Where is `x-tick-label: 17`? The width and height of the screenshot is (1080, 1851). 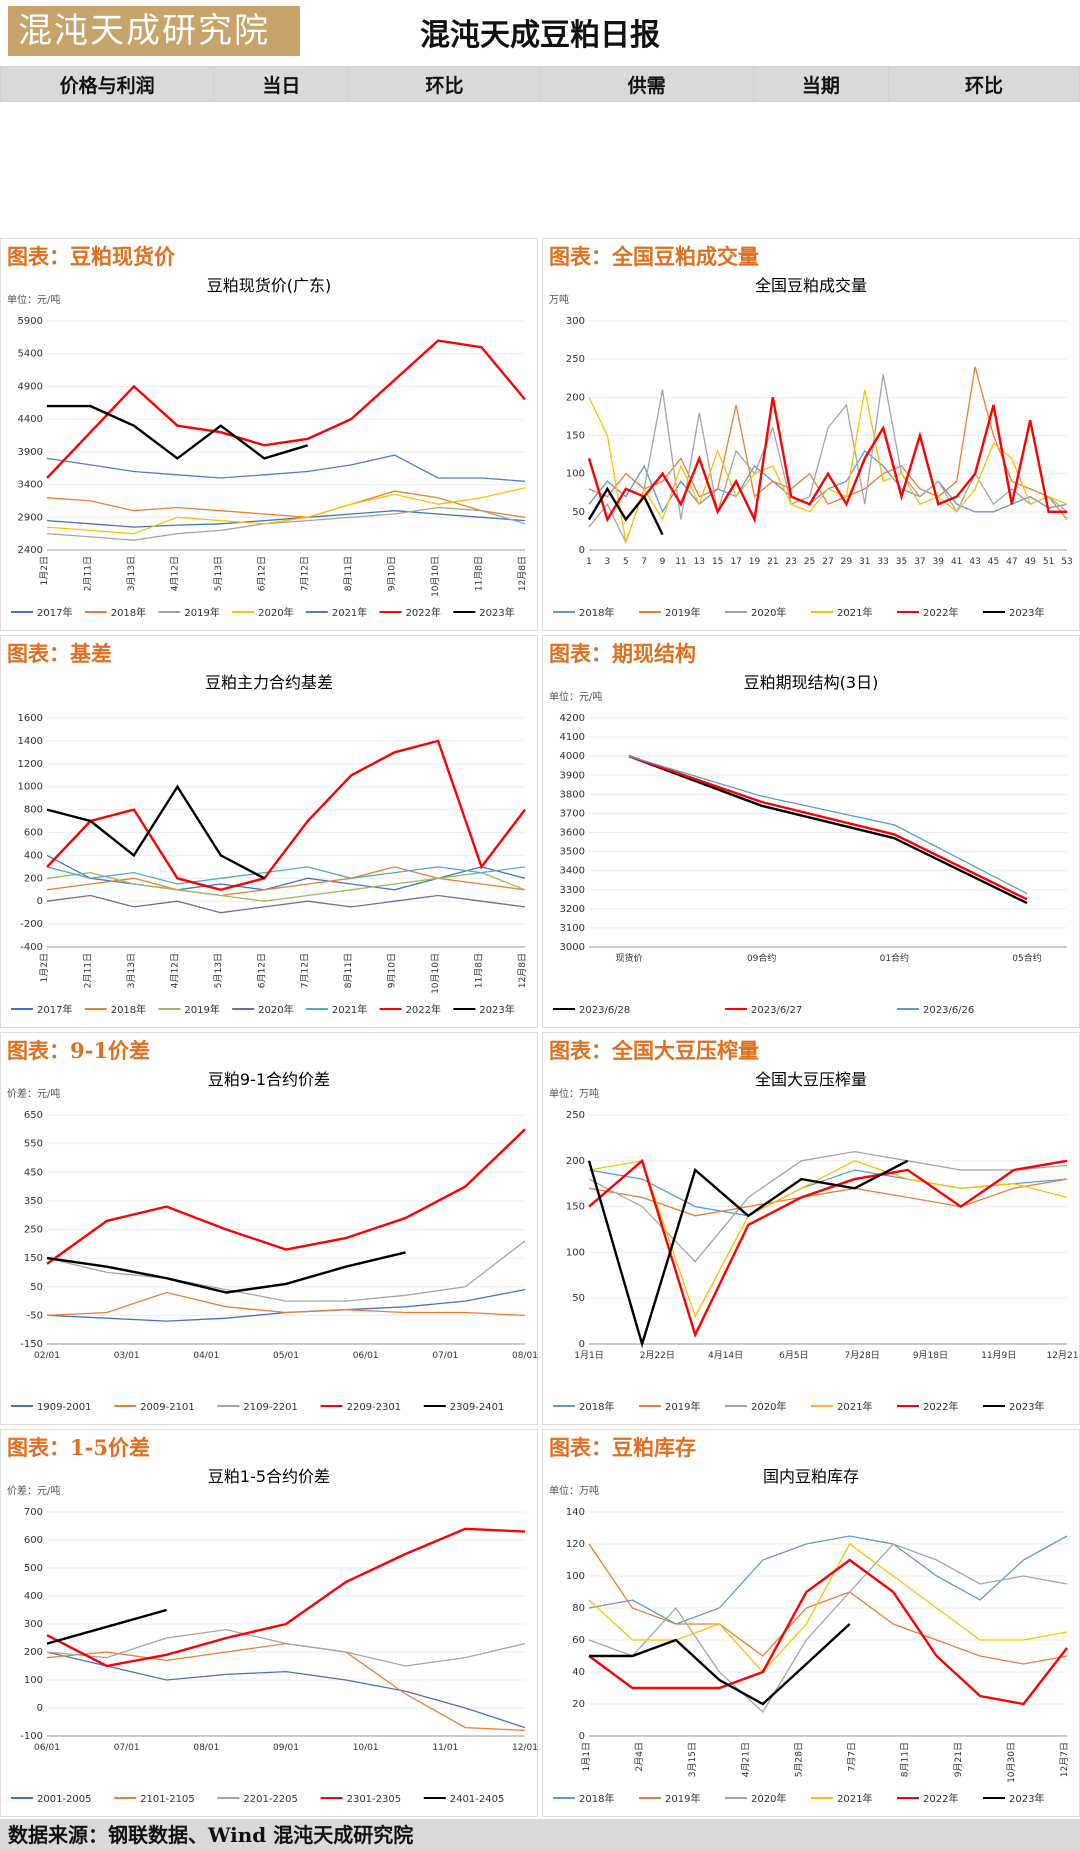
x-tick-label: 17 is located at coordinates (735, 562).